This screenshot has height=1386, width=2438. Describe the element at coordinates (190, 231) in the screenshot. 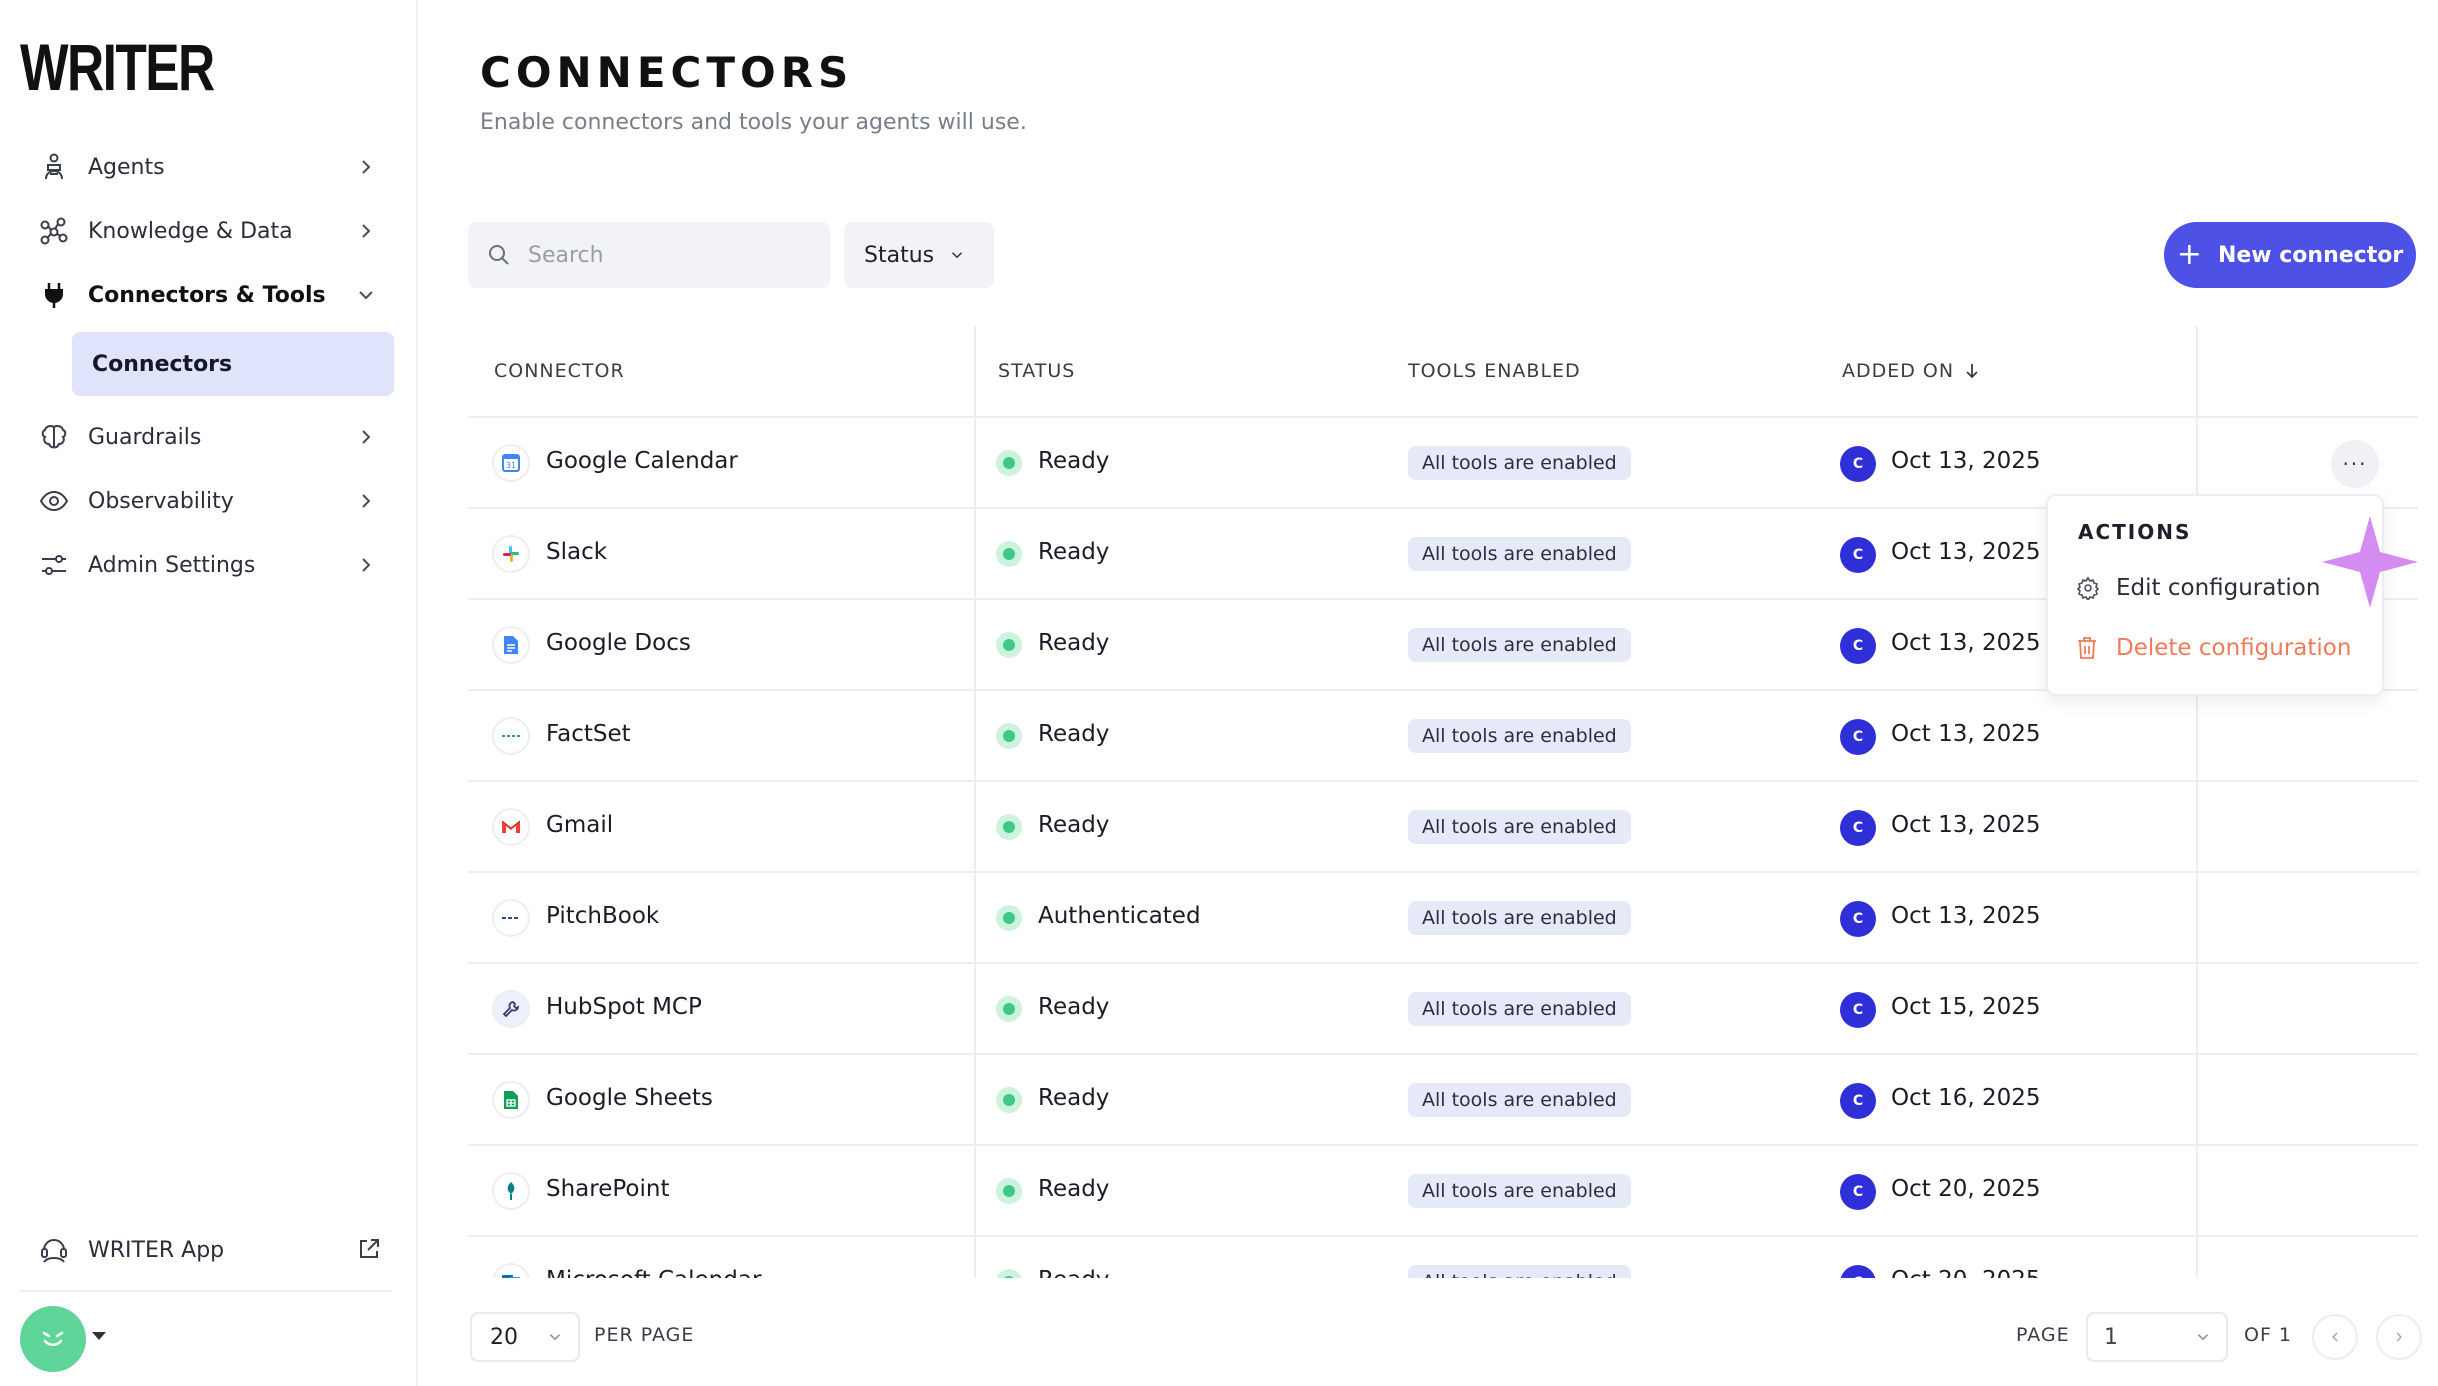

I see `sidebar-item-label: Knowledge & Data` at that location.